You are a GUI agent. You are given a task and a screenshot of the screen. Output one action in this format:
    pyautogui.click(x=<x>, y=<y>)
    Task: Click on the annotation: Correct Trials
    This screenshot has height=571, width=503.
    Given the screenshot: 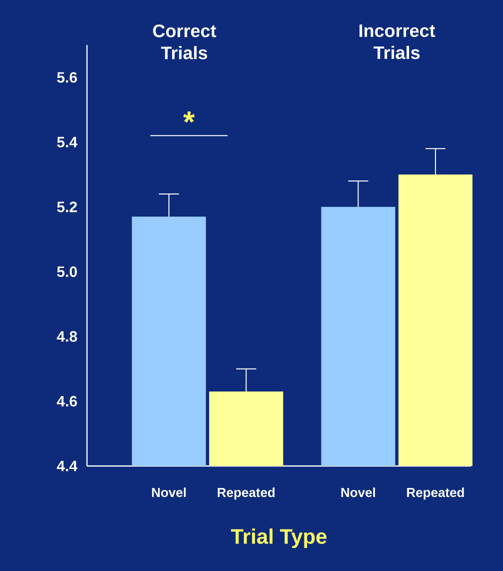 What is the action you would take?
    pyautogui.click(x=184, y=42)
    